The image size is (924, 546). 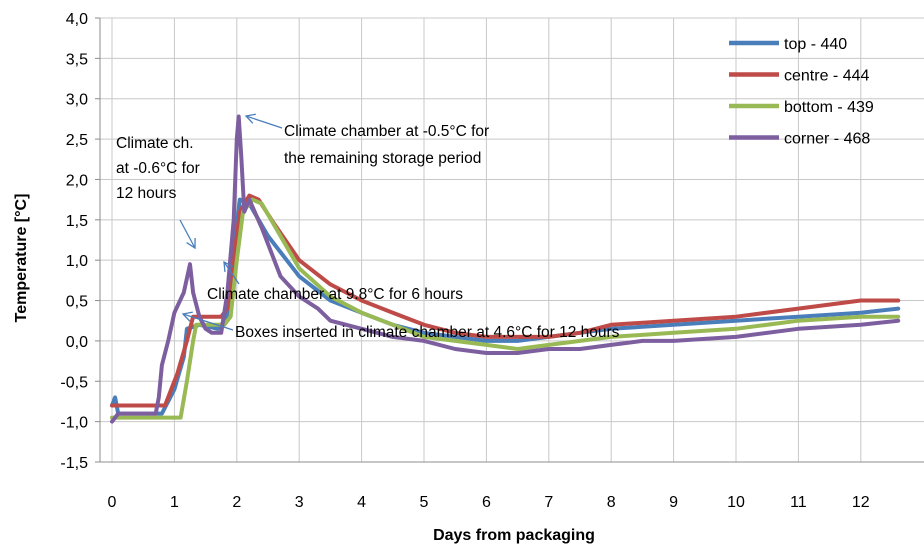 I want to click on legend-label: corner - 468, so click(x=827, y=139).